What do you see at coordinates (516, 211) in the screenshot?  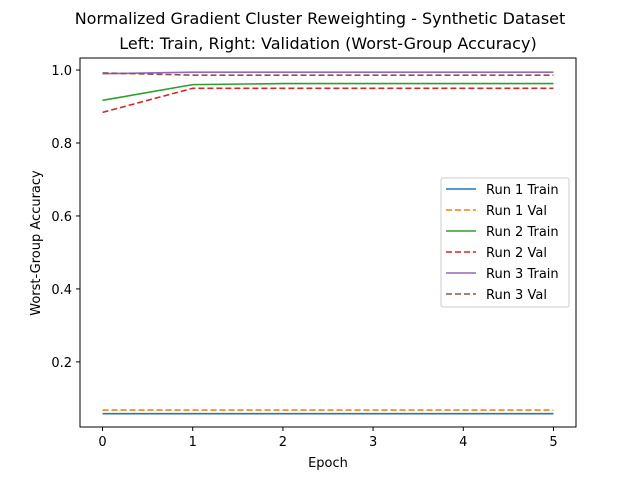 I see `legend-label: Run 1 Val` at bounding box center [516, 211].